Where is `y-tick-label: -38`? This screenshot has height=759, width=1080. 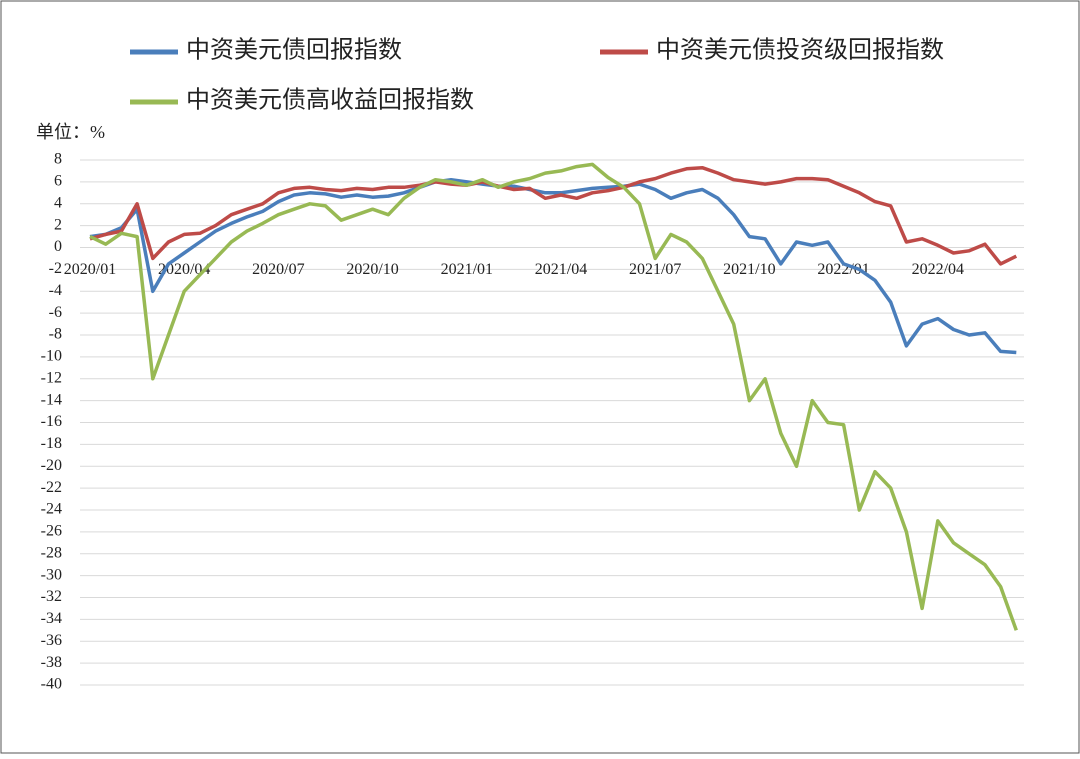
y-tick-label: -38 is located at coordinates (51, 662).